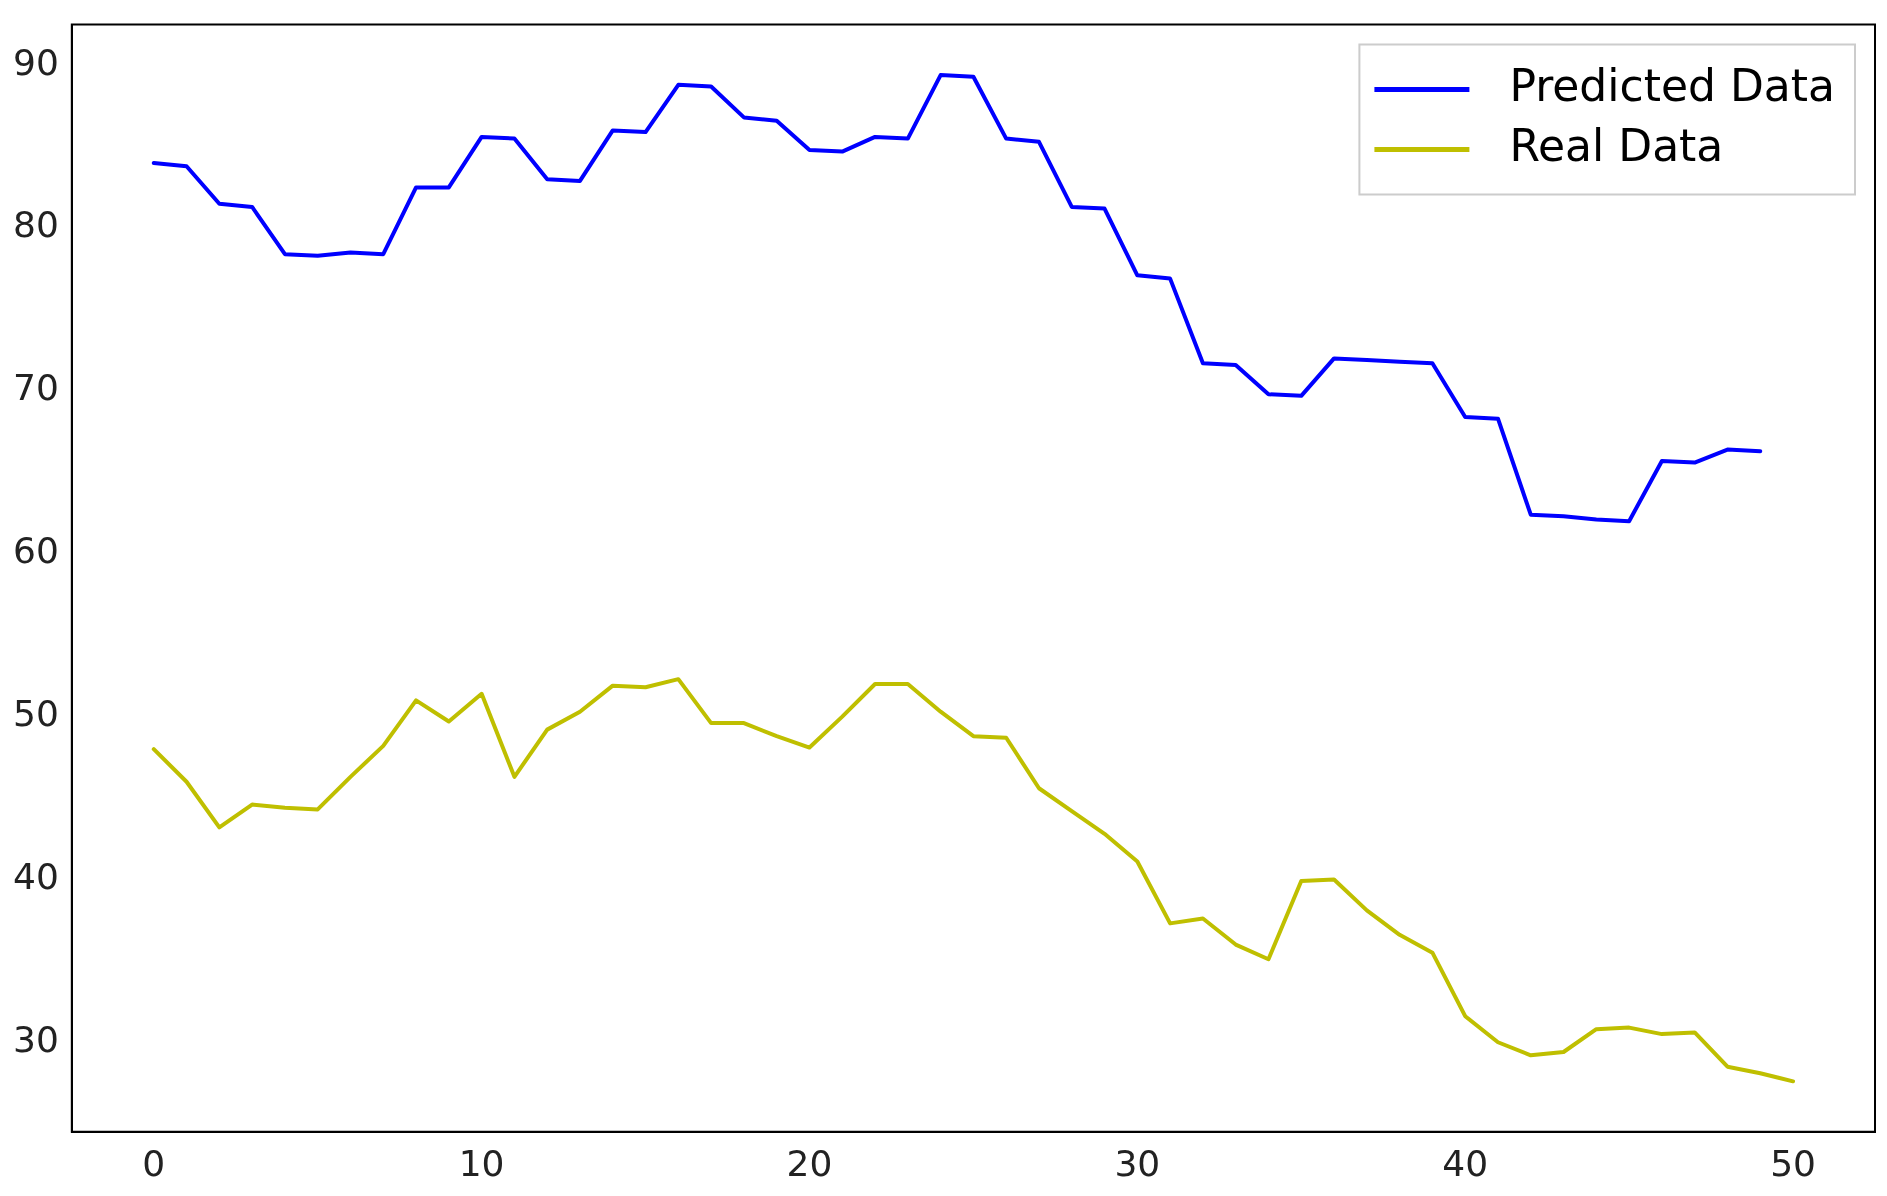 Image resolution: width=1887 pixels, height=1196 pixels. I want to click on y-tick-label: 30, so click(36, 1039).